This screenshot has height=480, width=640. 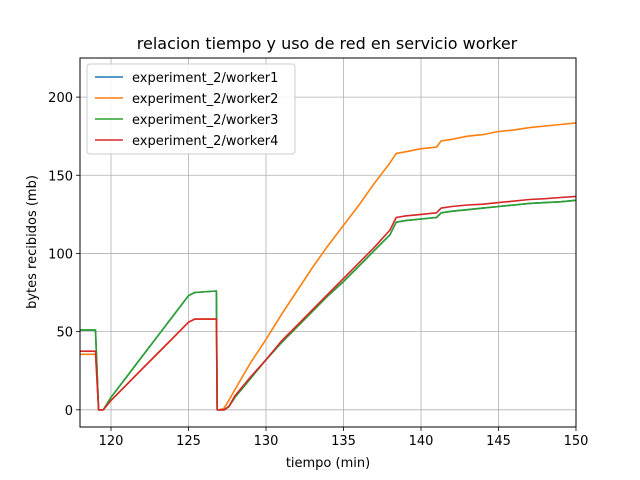 I want to click on y-tick-label: 150, so click(x=60, y=176).